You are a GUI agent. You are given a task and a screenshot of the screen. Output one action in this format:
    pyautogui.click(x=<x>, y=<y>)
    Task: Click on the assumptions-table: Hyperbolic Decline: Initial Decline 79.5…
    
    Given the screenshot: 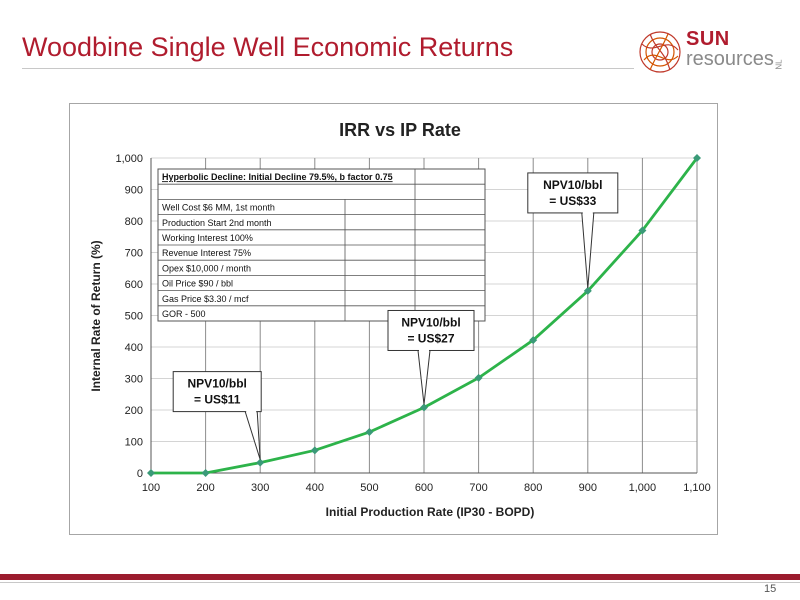 What is the action you would take?
    pyautogui.click(x=321, y=245)
    